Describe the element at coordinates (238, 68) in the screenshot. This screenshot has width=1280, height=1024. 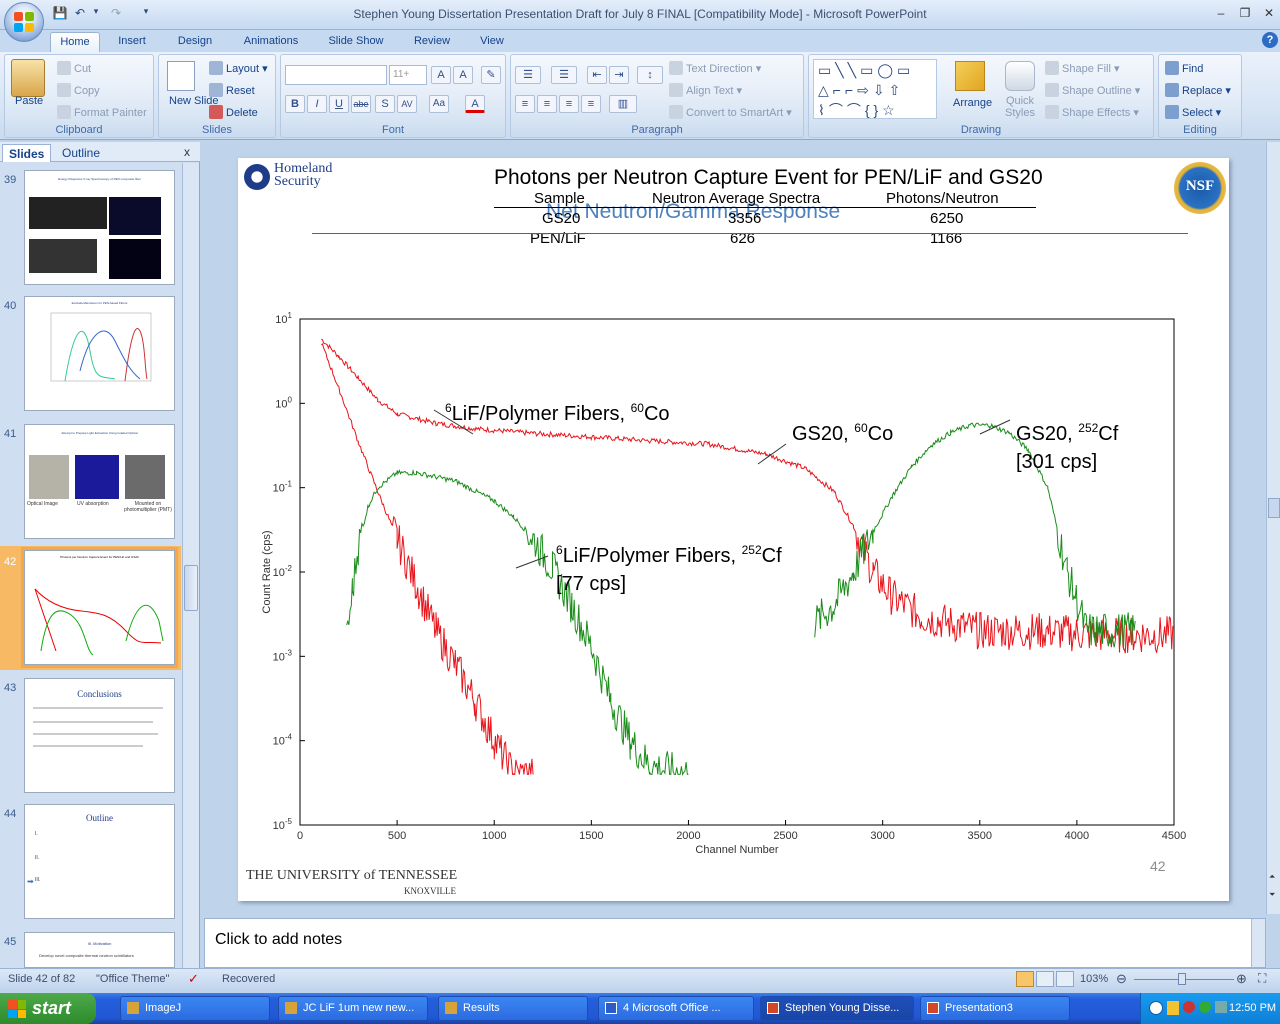
I see `layout-button: Layout ▾` at that location.